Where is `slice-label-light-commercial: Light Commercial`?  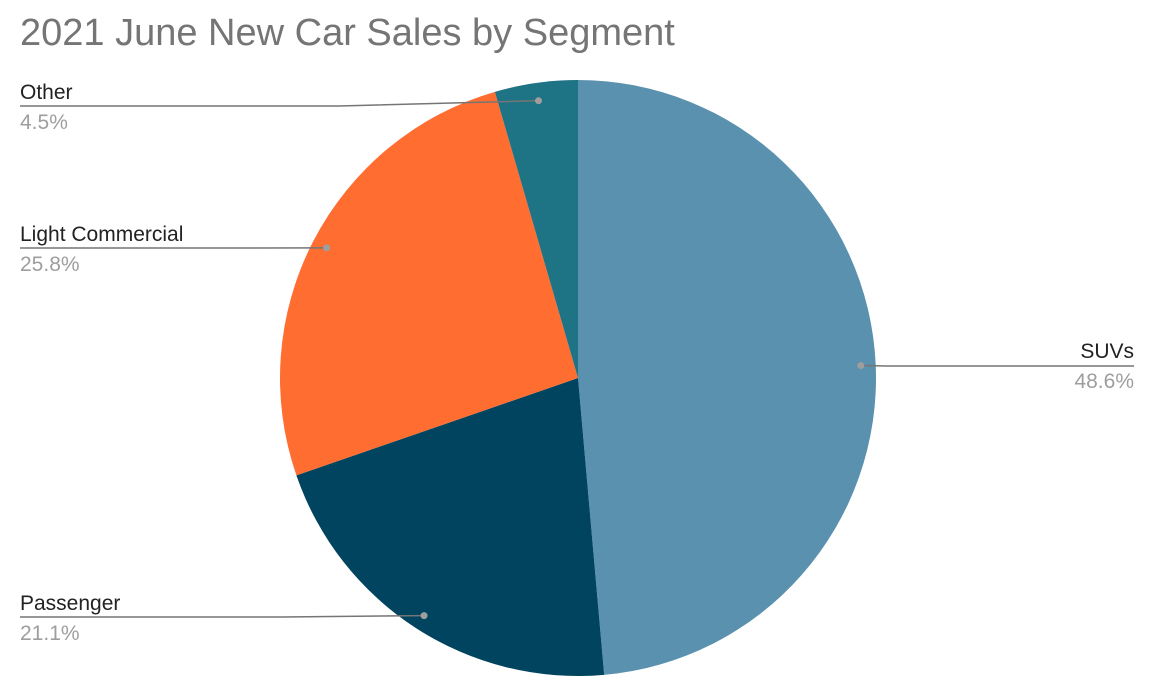 slice-label-light-commercial: Light Commercial is located at coordinates (101, 234).